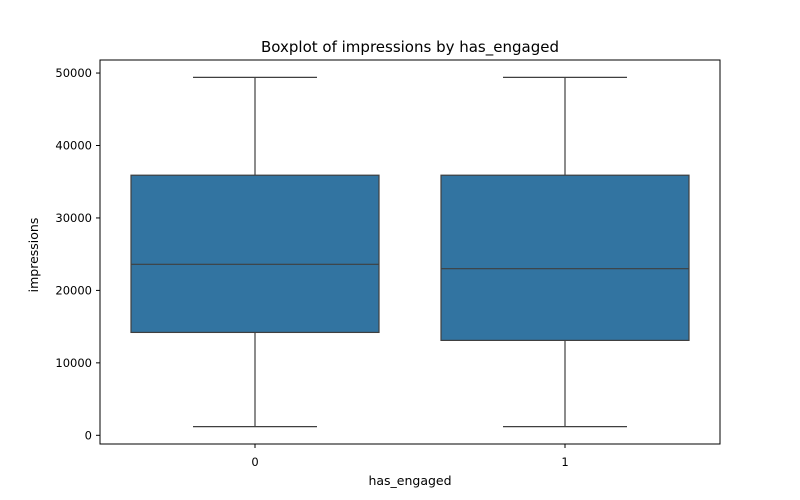  I want to click on x-axis-label: has_engaged, so click(409, 480).